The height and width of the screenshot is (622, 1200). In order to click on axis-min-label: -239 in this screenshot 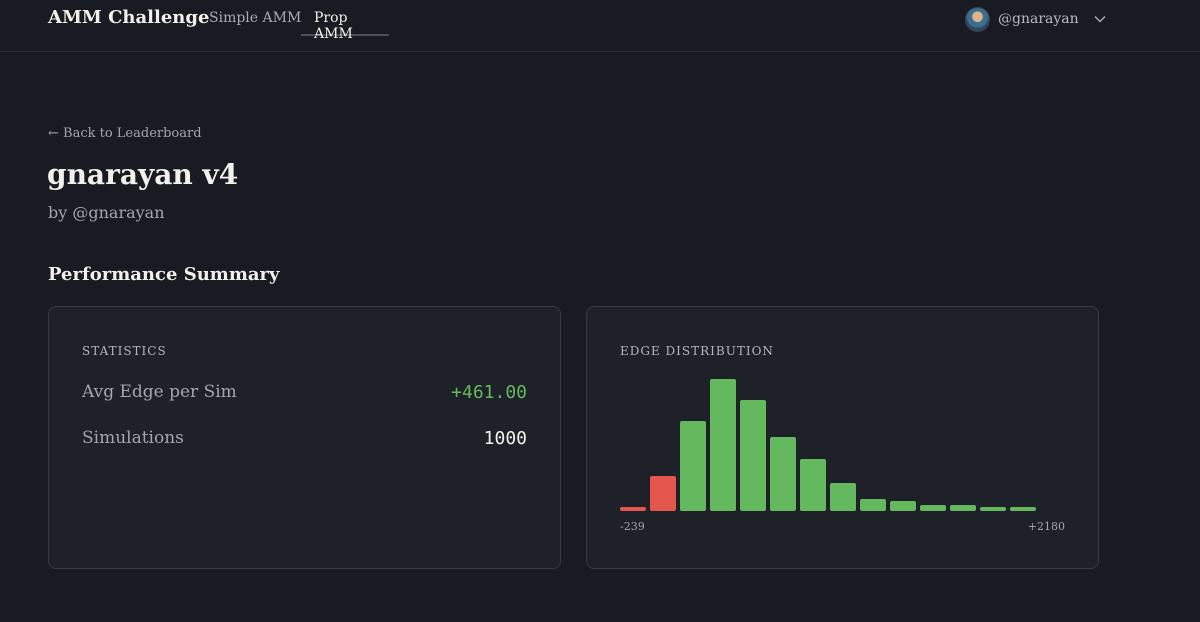, I will do `click(632, 526)`.